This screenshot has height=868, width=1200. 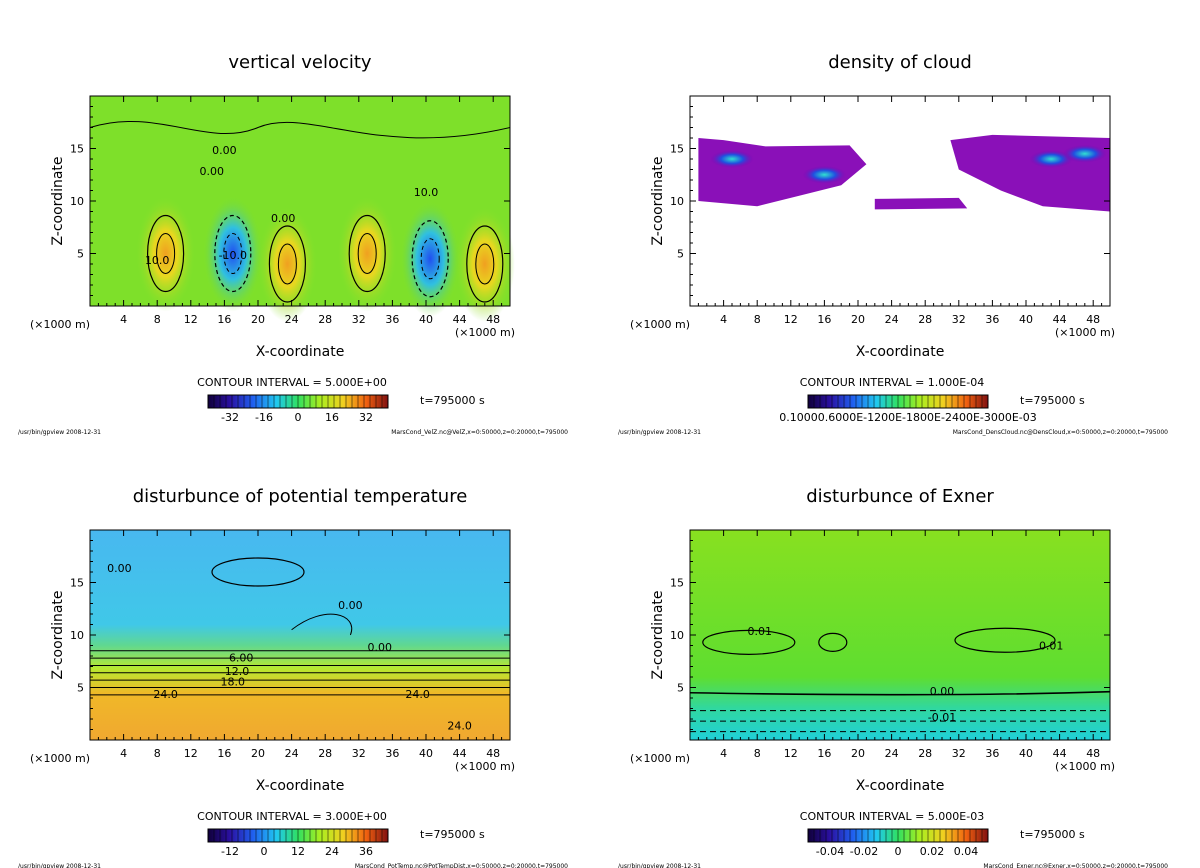 What do you see at coordinates (237, 671) in the screenshot?
I see `contour-label: 12.0` at bounding box center [237, 671].